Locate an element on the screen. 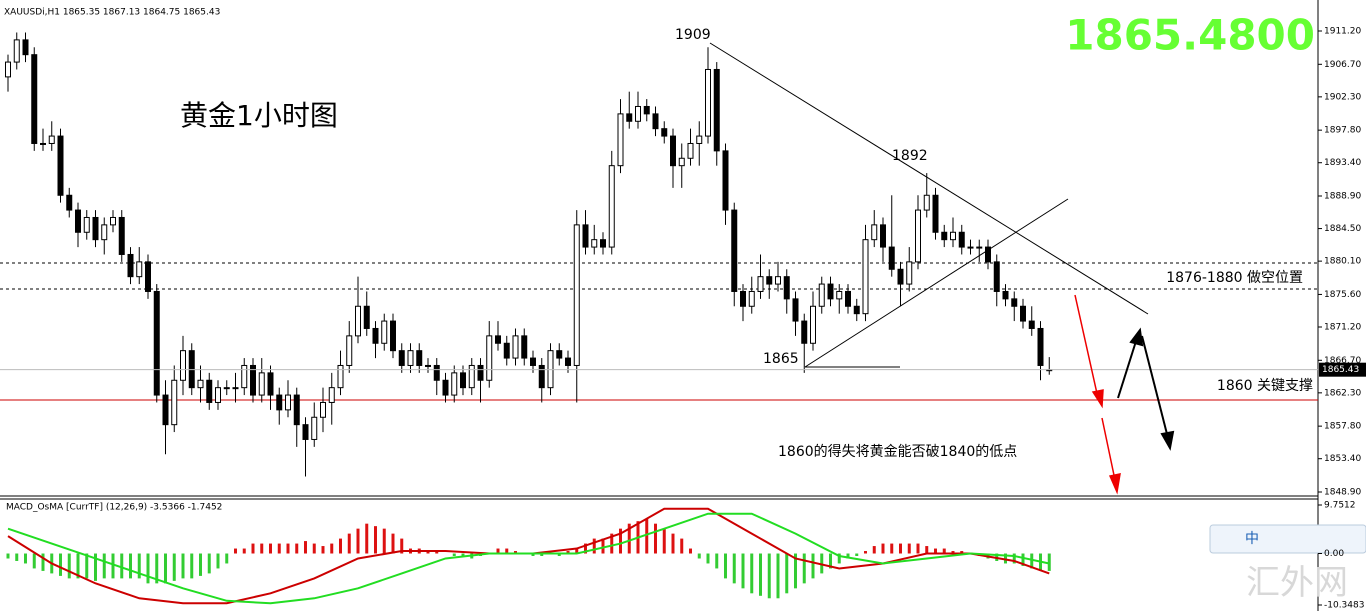 The width and height of the screenshot is (1366, 611). y-tick-label: 1902.30 is located at coordinates (1342, 97).